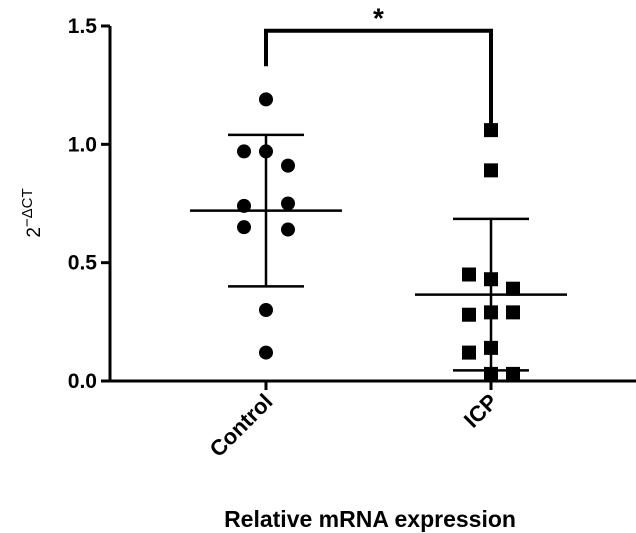 The image size is (636, 533). What do you see at coordinates (266, 226) in the screenshot?
I see `series-control` at bounding box center [266, 226].